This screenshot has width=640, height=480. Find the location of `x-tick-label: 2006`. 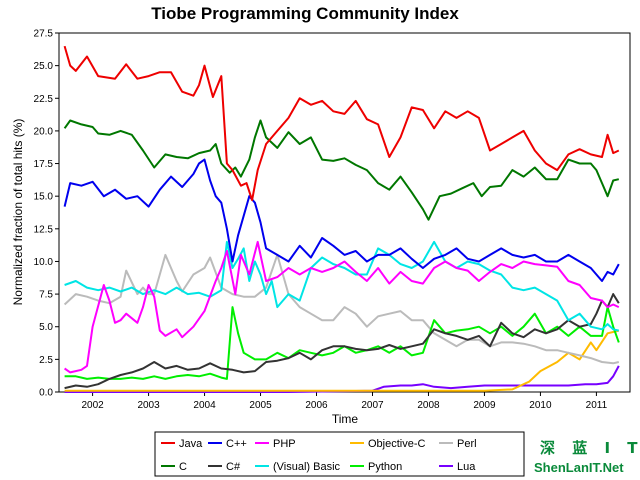

x-tick-label: 2006 is located at coordinates (316, 405).